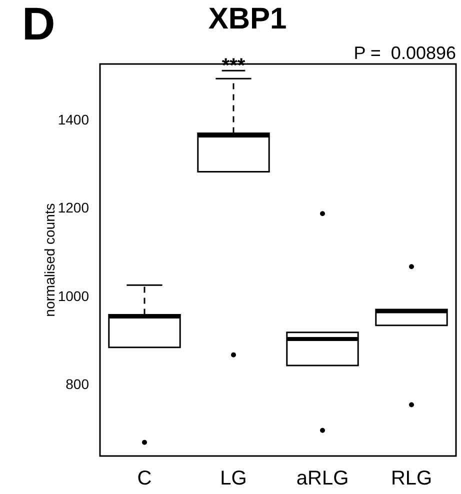  What do you see at coordinates (74, 119) in the screenshot?
I see `y-tick-label: 1400` at bounding box center [74, 119].